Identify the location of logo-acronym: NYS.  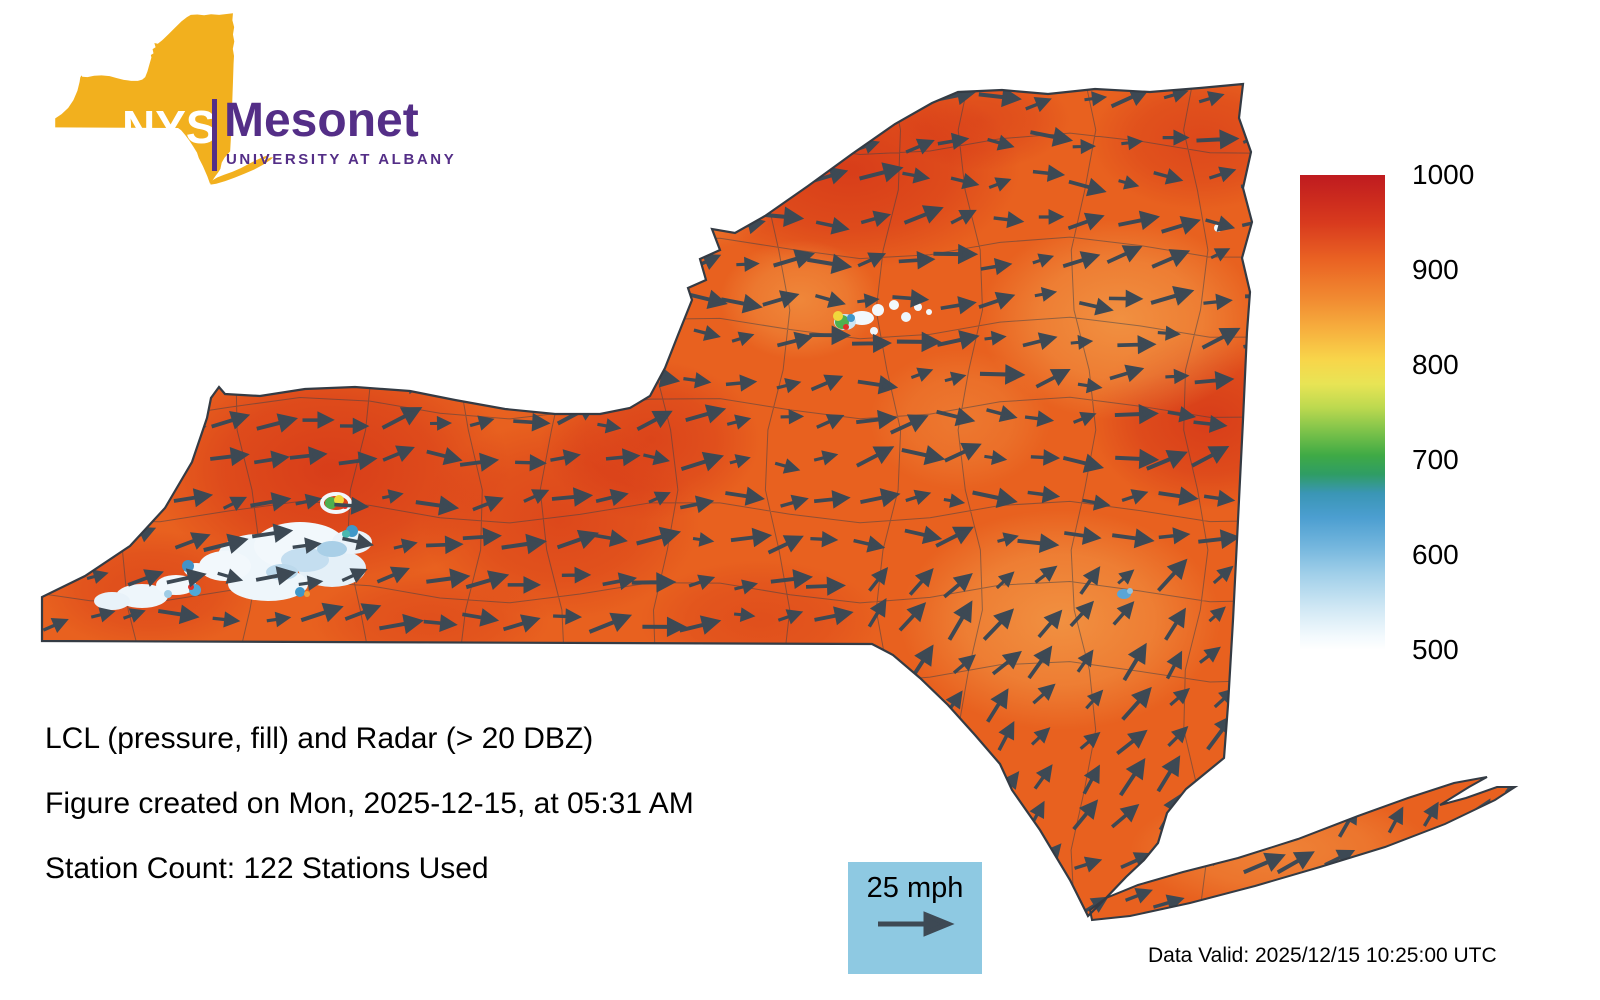
(169, 127).